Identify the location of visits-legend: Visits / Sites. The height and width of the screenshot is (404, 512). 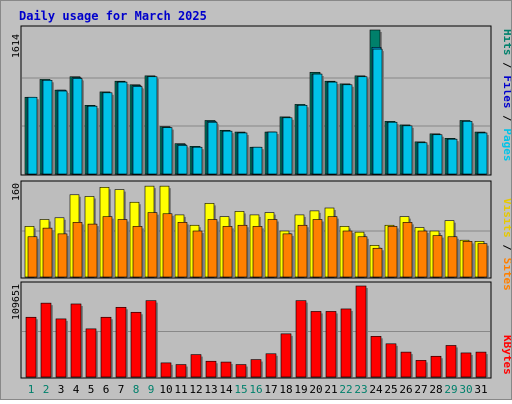
(506, 244).